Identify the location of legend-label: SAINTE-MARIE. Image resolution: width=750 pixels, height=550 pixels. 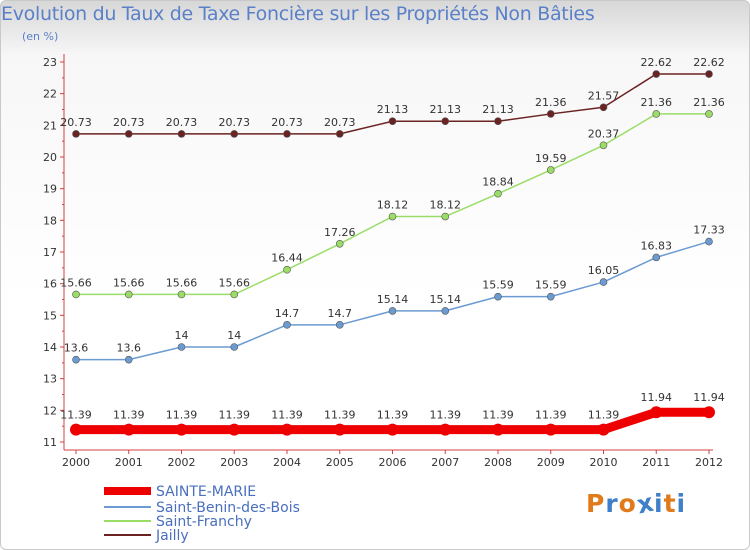
(206, 492).